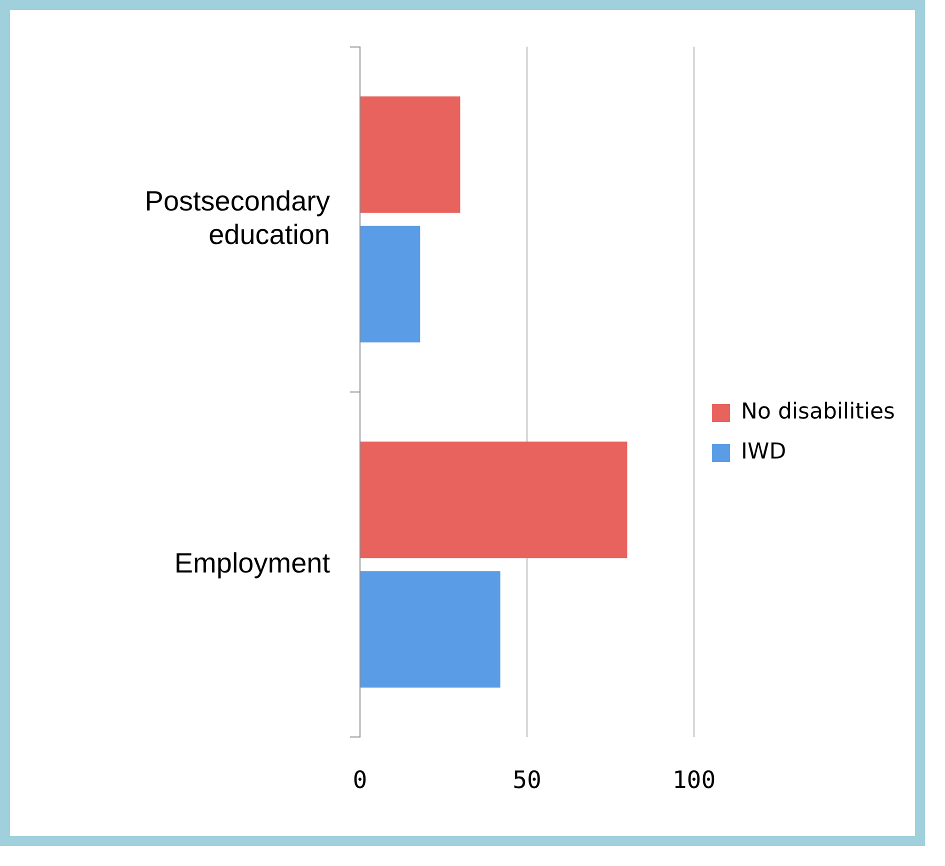 This screenshot has width=945, height=866. Describe the element at coordinates (252, 562) in the screenshot. I see `y-tick-label: Employment` at that location.